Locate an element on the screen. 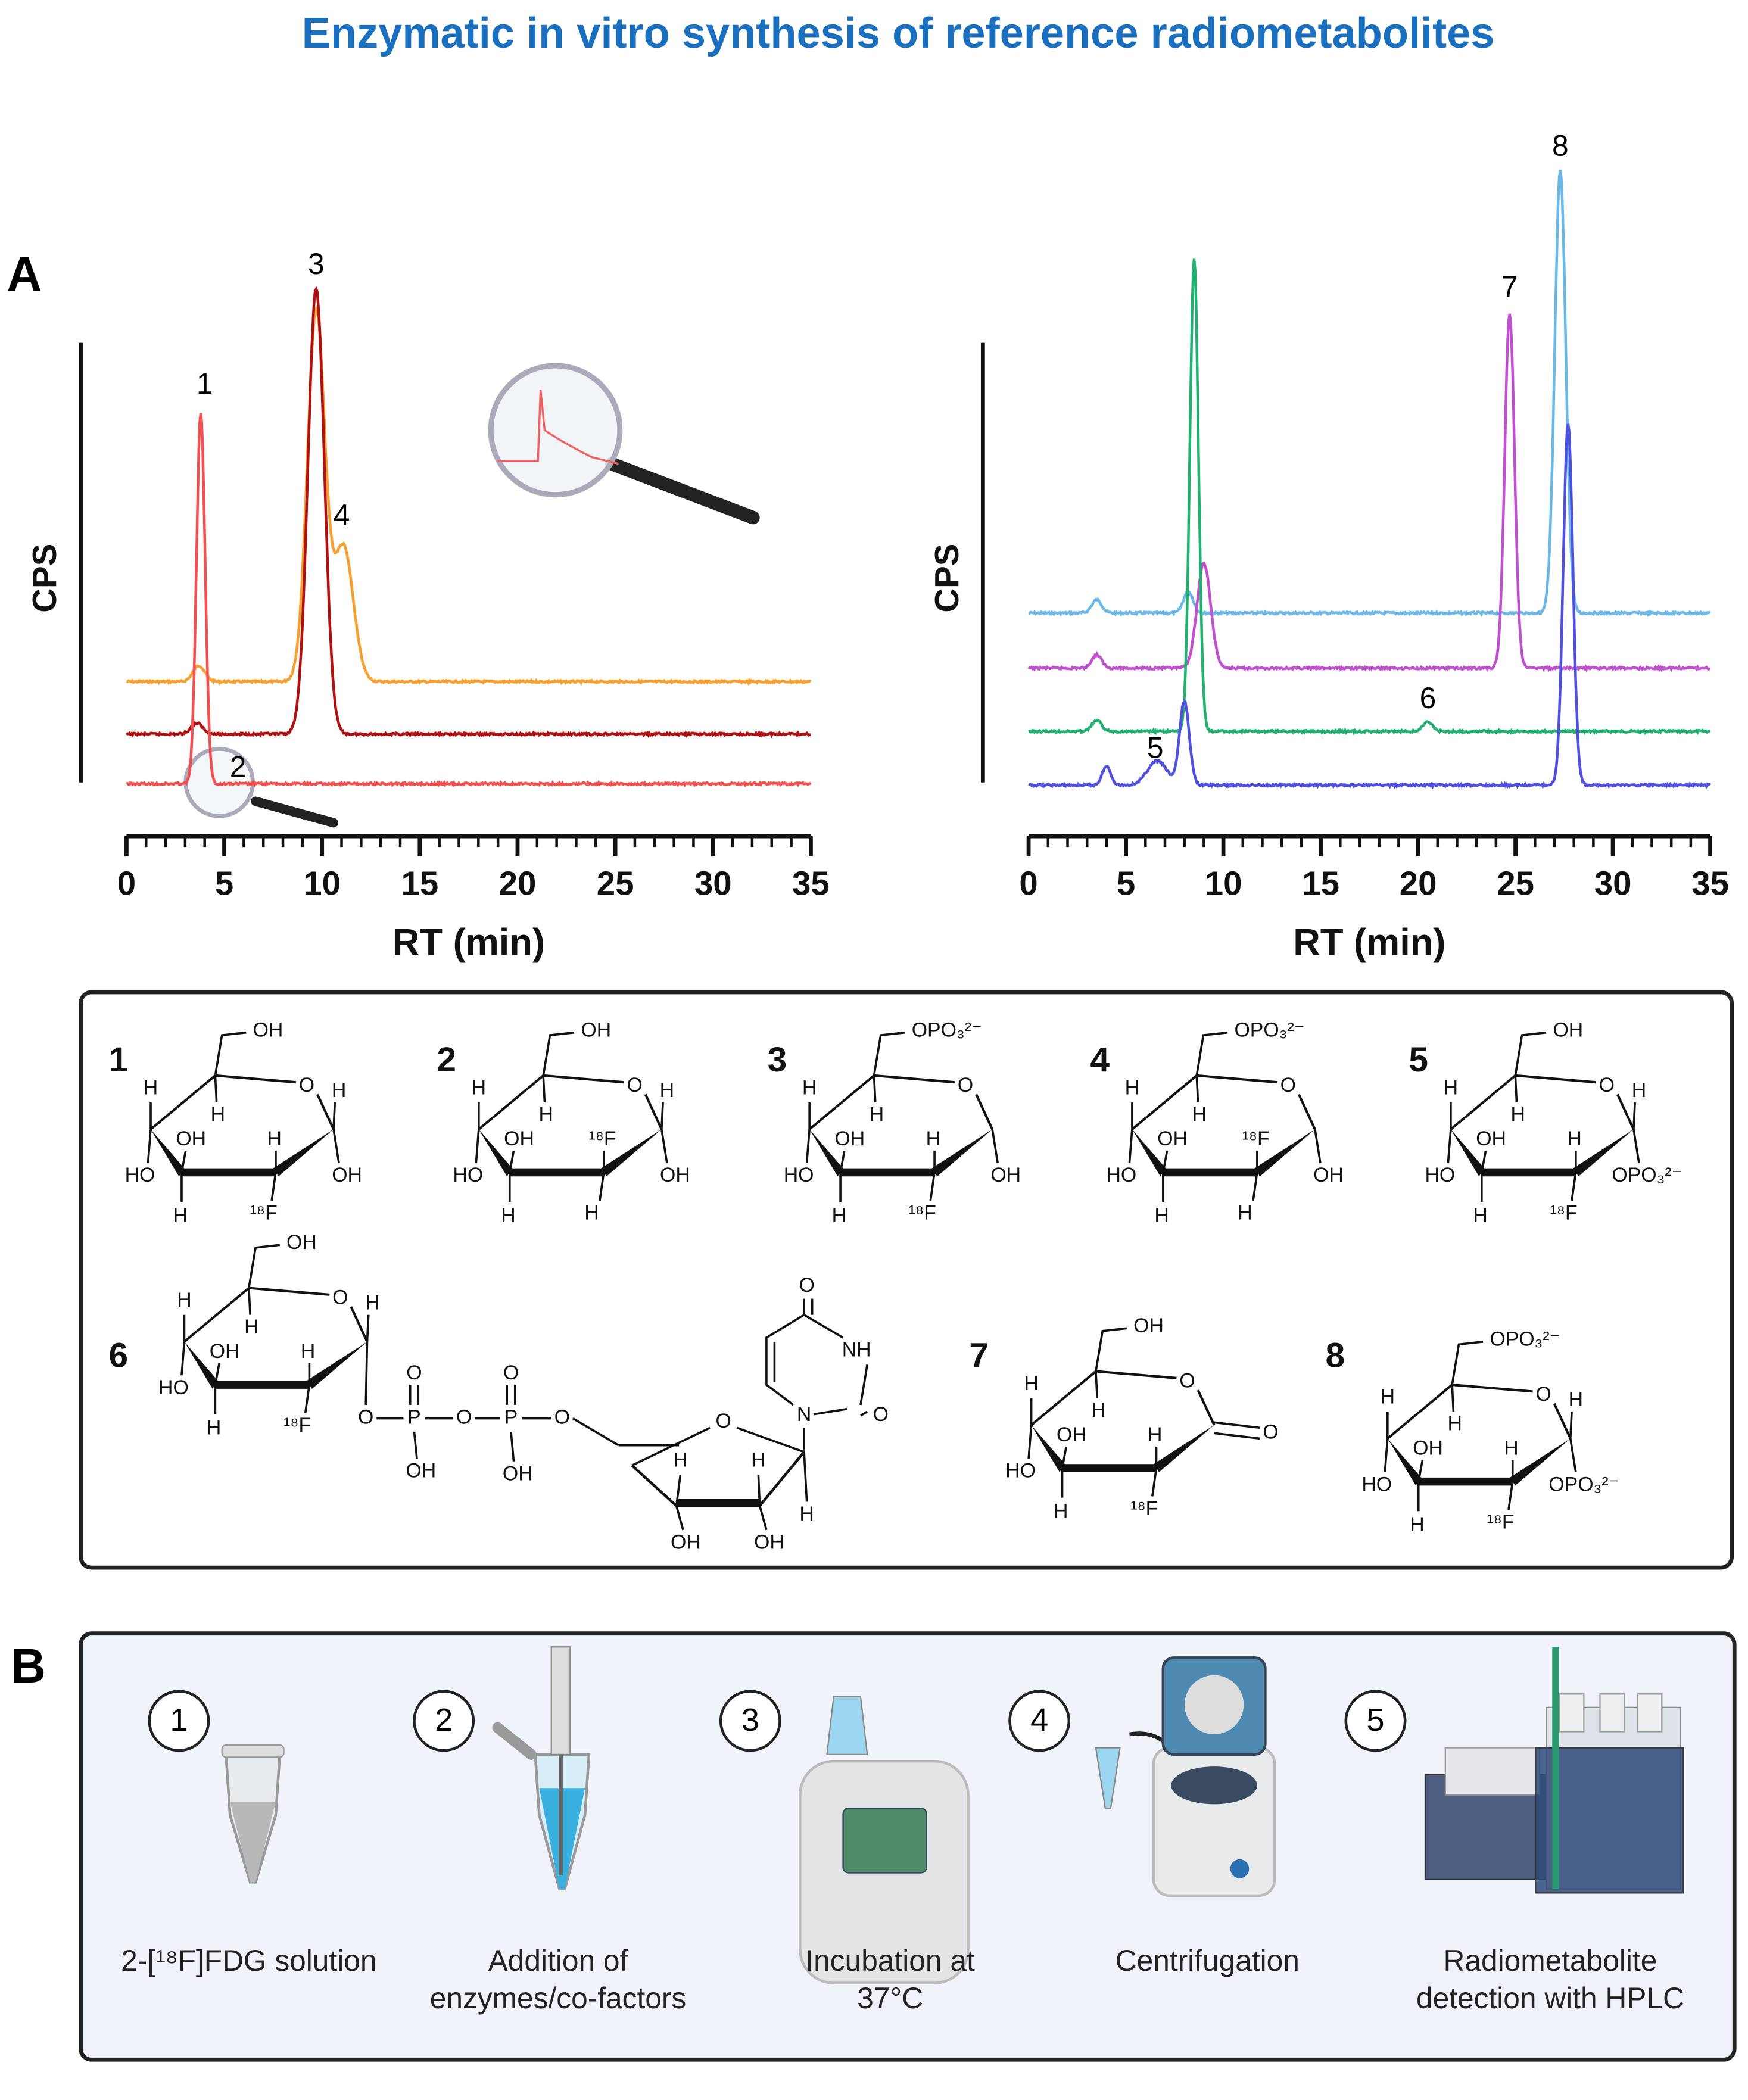 The height and width of the screenshot is (2100, 1748). panel-label: A is located at coordinates (24, 275).